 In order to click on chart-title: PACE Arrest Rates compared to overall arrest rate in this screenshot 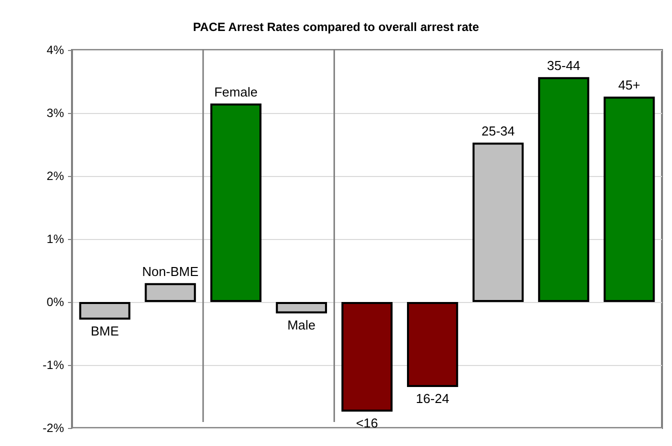, I will do `click(336, 27)`.